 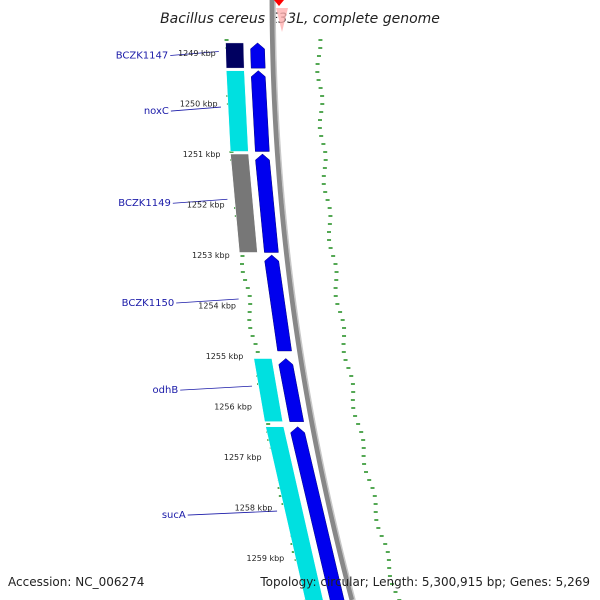 I want to click on kbp-tick-label: 1256 kbp, so click(x=233, y=407).